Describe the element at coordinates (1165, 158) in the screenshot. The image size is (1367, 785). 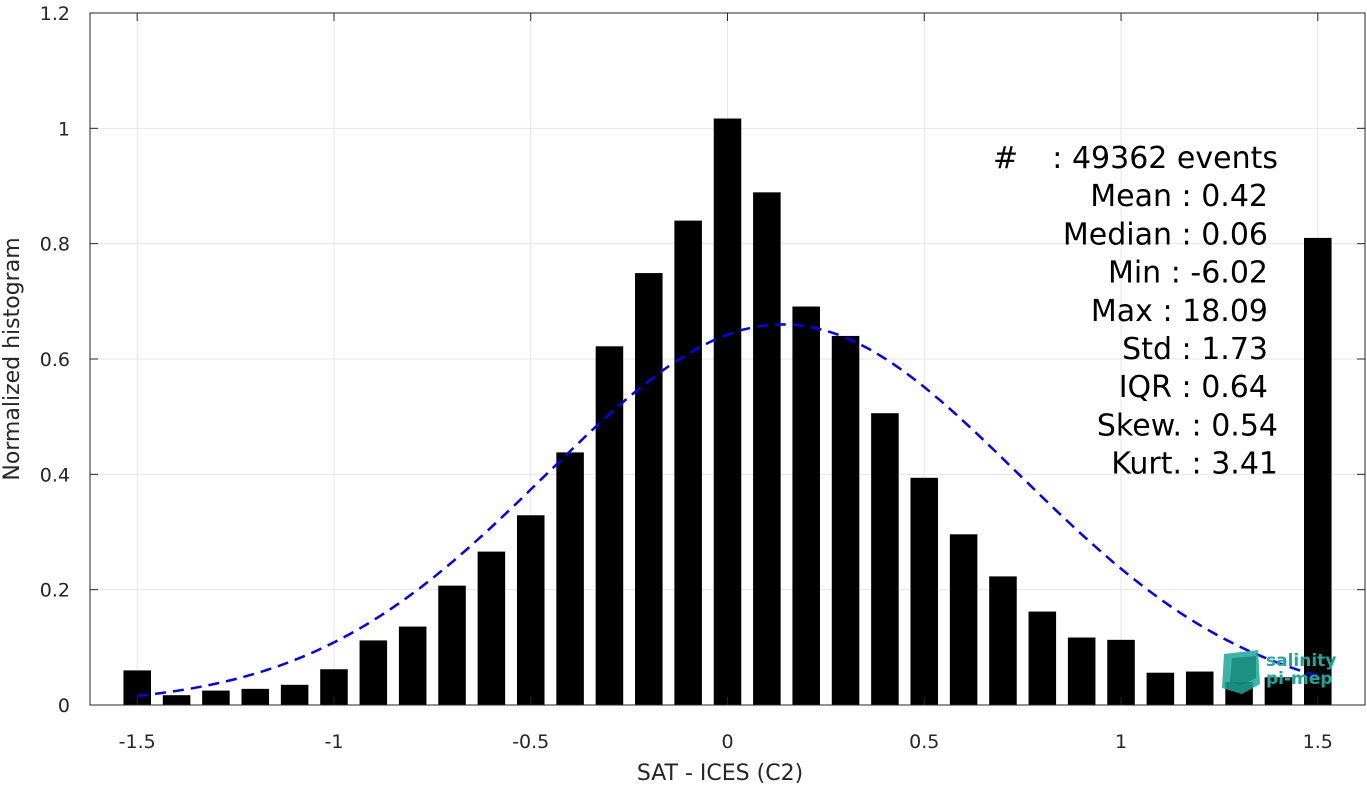
I see `stats-count-value: : 49362 events` at that location.